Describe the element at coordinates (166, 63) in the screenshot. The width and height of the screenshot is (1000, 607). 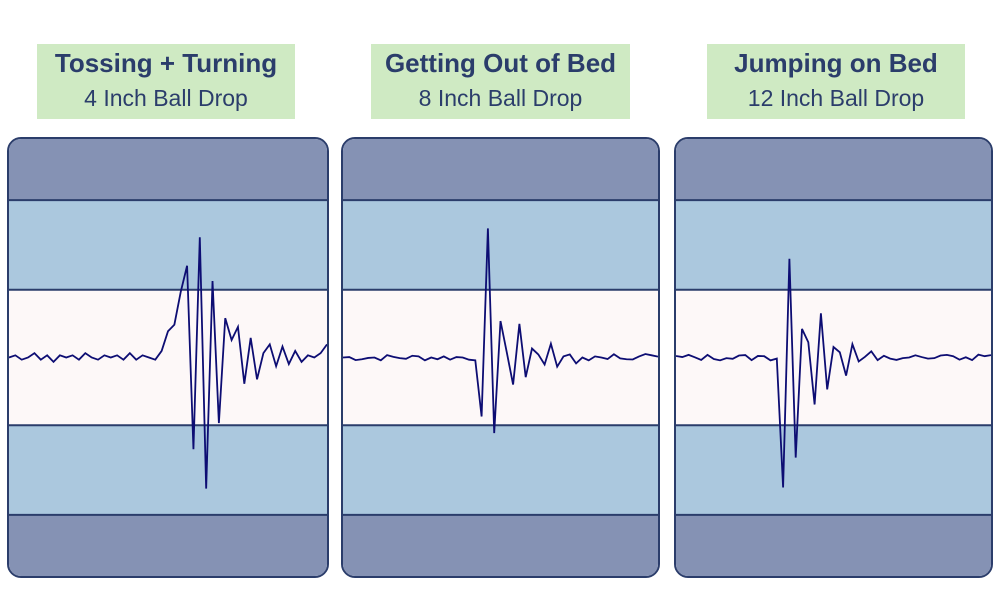
I see `chart-title: Tossing + Turning` at that location.